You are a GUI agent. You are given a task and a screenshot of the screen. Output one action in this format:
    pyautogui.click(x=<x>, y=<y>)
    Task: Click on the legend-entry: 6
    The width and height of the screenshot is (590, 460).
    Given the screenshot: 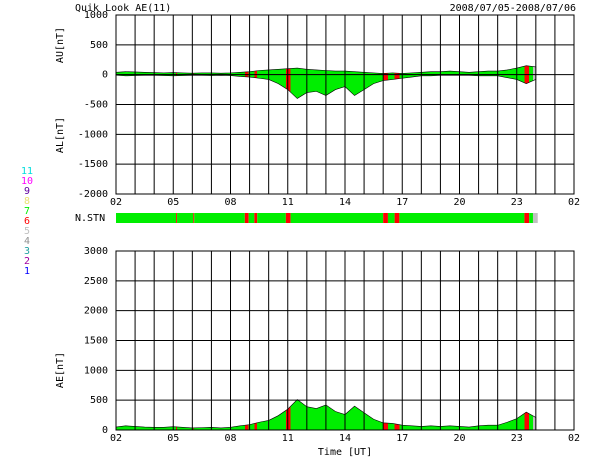 What is the action you would take?
    pyautogui.click(x=27, y=221)
    